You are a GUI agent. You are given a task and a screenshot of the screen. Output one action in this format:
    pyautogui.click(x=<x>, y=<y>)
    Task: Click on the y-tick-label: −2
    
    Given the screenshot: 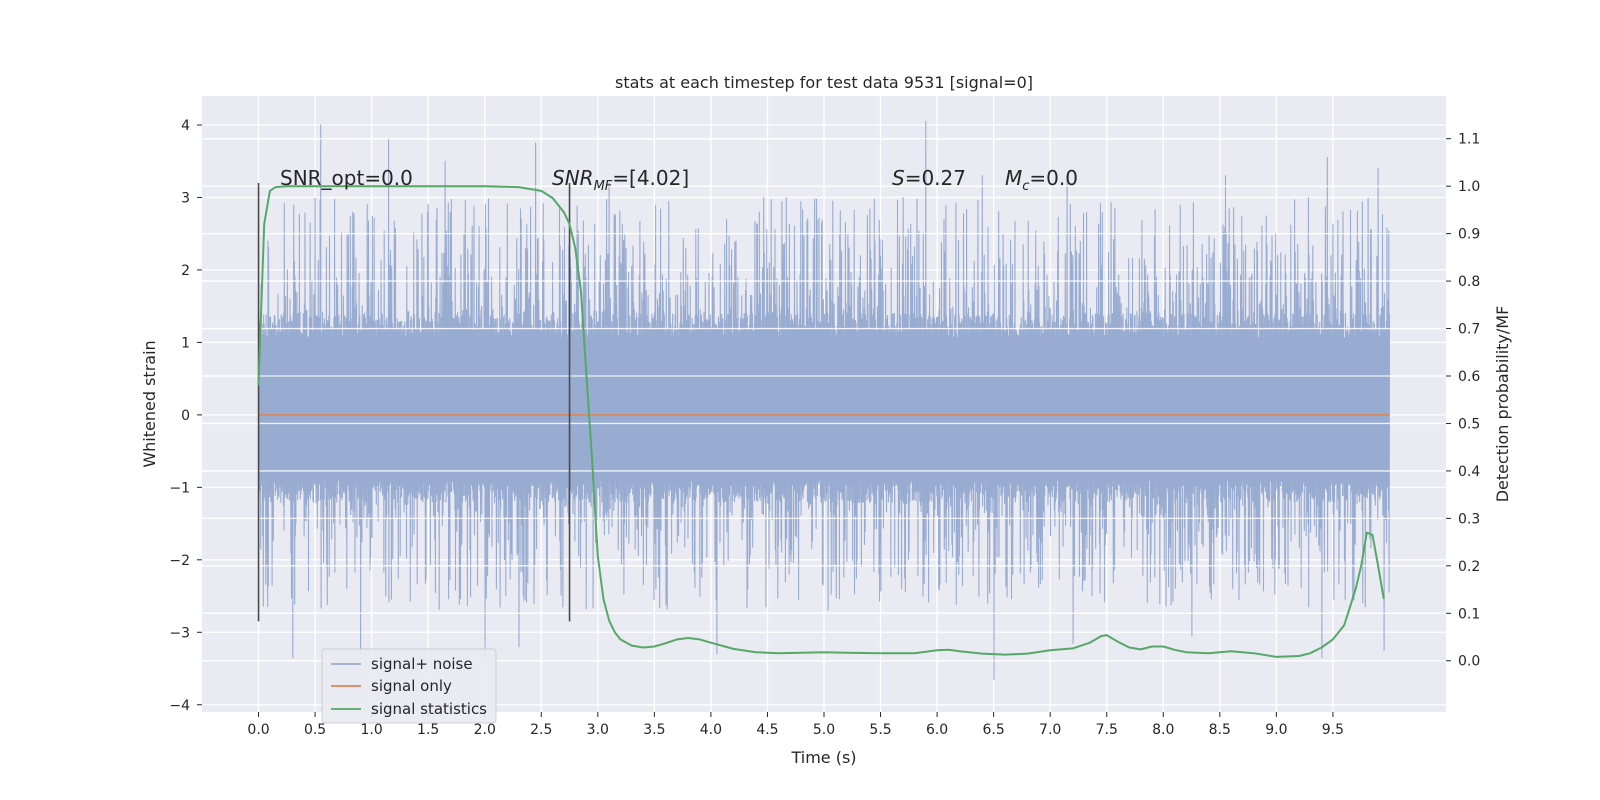 What is the action you would take?
    pyautogui.click(x=179, y=561)
    